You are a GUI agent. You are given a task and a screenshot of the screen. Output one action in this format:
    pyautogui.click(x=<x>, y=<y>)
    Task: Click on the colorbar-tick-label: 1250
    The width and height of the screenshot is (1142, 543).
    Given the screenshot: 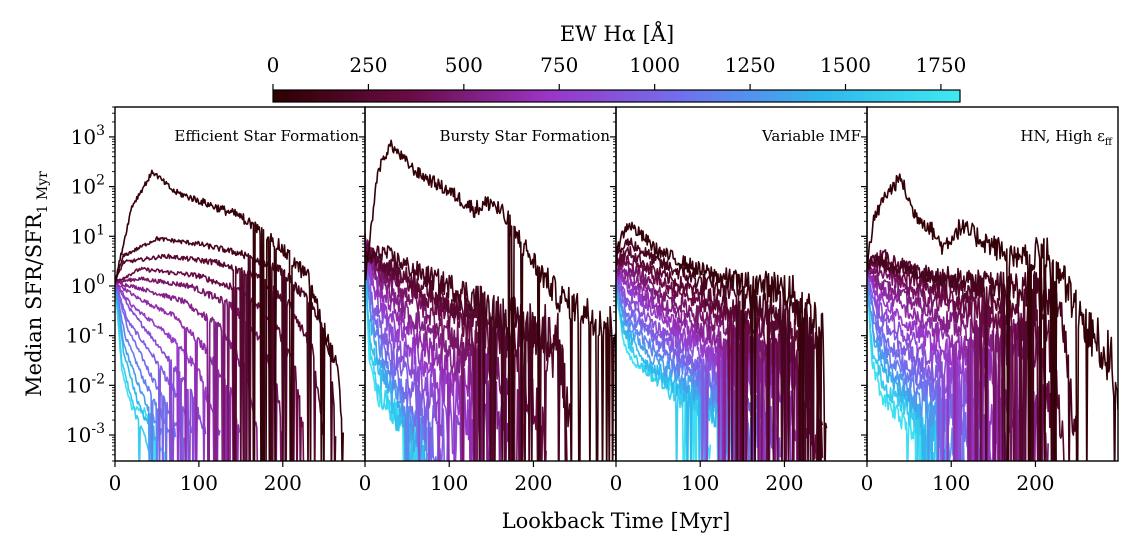 What is the action you would take?
    pyautogui.click(x=750, y=65)
    